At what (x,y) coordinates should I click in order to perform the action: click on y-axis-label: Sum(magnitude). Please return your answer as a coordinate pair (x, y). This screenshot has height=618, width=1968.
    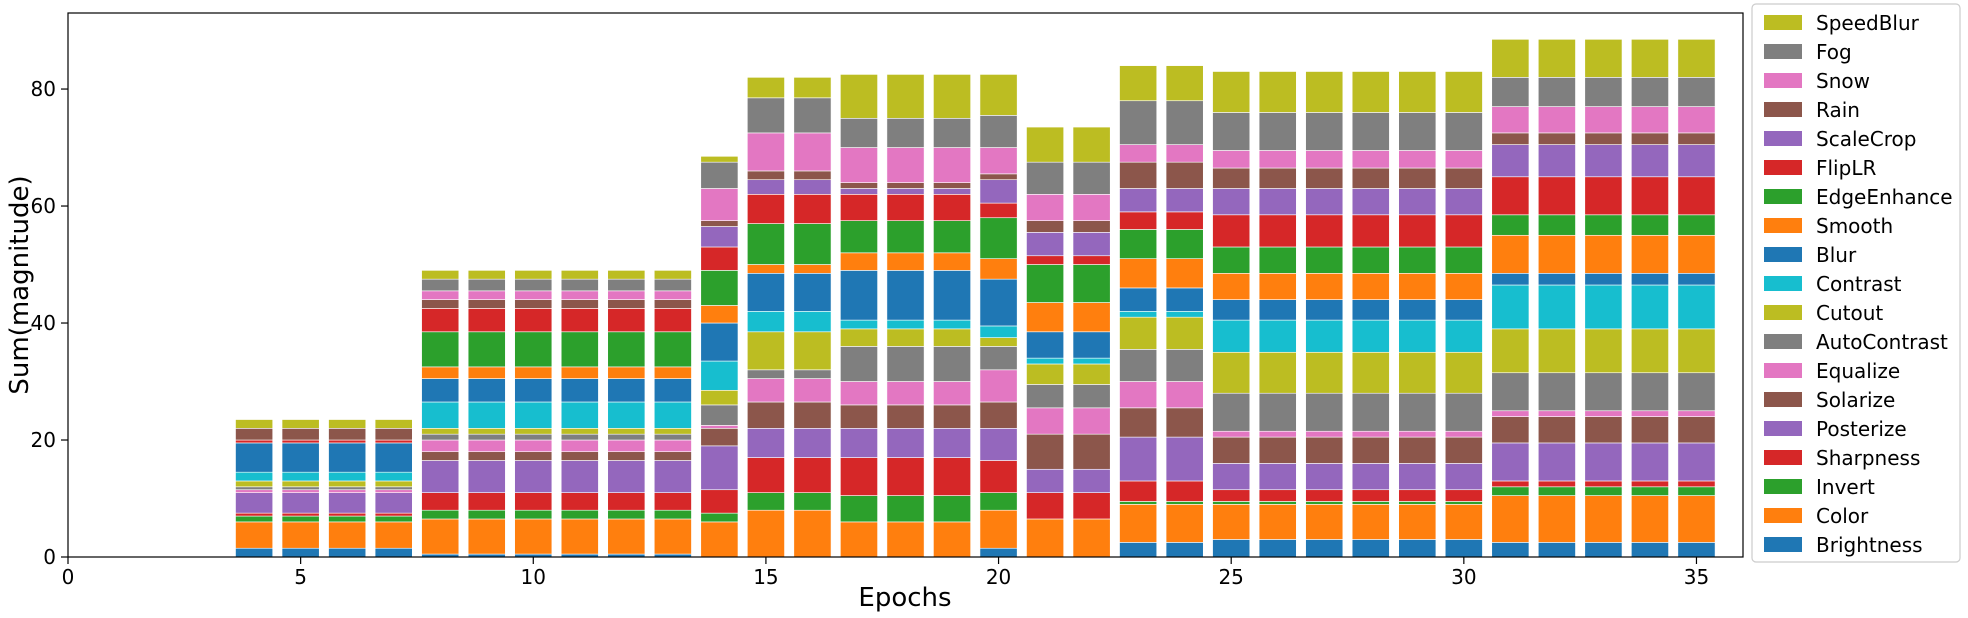
    Looking at the image, I should click on (20, 284).